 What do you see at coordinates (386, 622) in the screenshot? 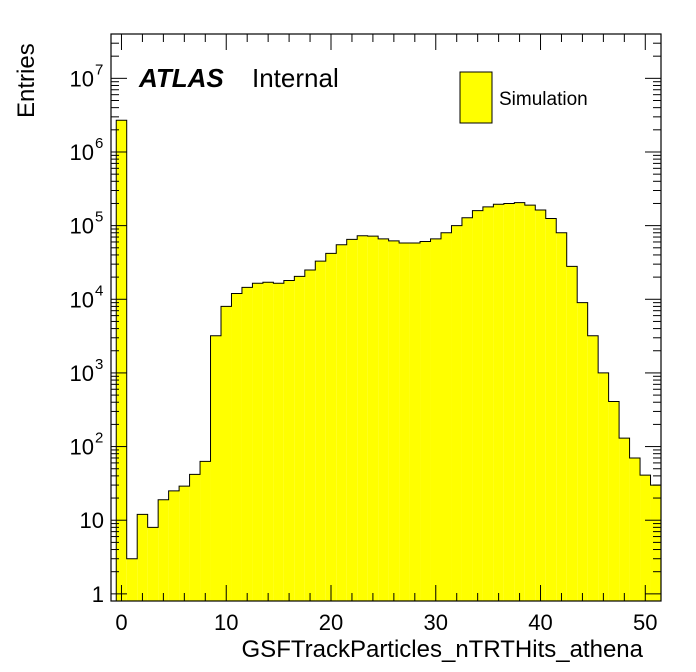
I see `x-tick-labels: 0 10 20 30 40 50` at bounding box center [386, 622].